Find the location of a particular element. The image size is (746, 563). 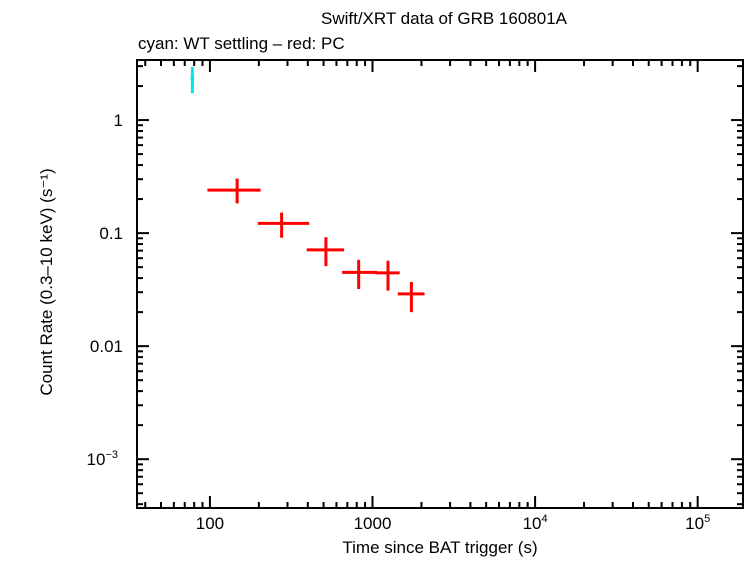

y-tick-label-exponent: −3 is located at coordinates (111, 455).